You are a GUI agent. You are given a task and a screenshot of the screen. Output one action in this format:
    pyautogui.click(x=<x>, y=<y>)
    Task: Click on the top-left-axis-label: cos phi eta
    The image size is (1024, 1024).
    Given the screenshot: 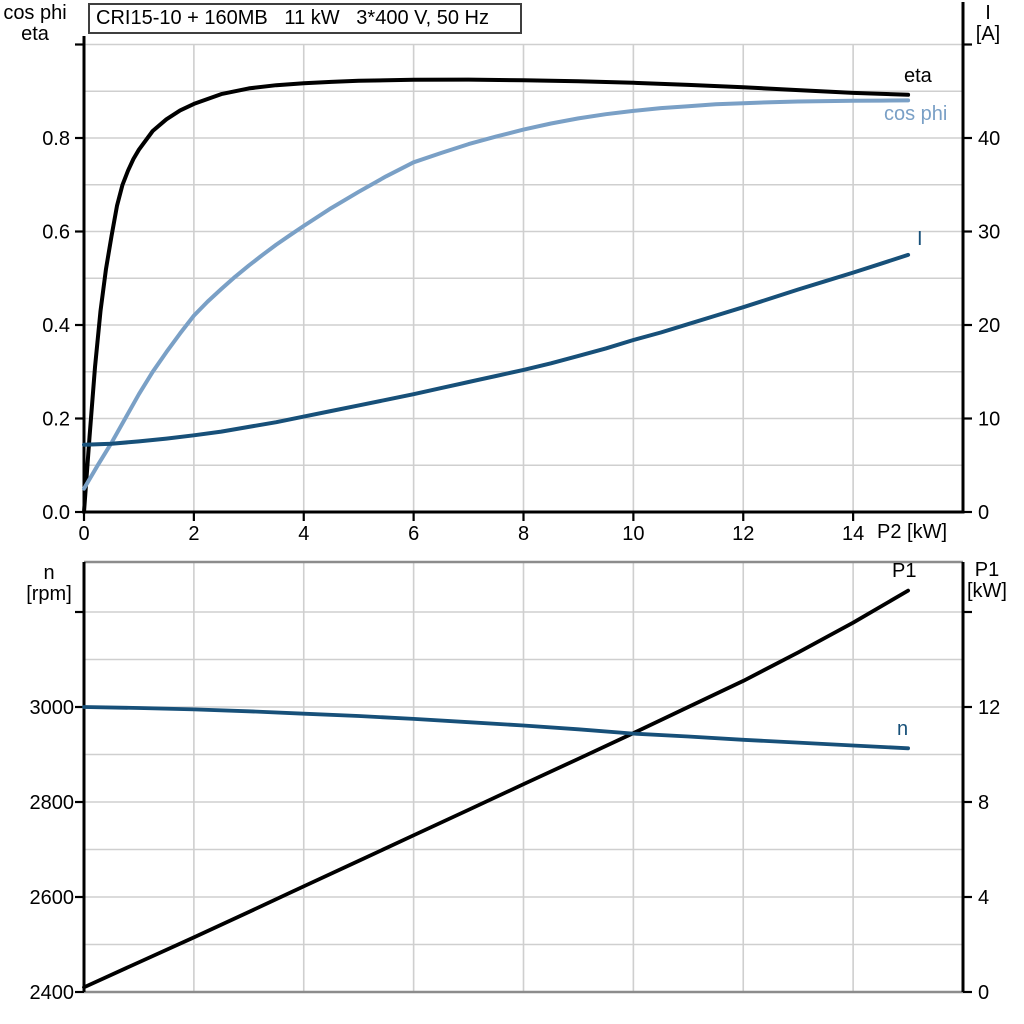 What is the action you would take?
    pyautogui.click(x=35, y=24)
    